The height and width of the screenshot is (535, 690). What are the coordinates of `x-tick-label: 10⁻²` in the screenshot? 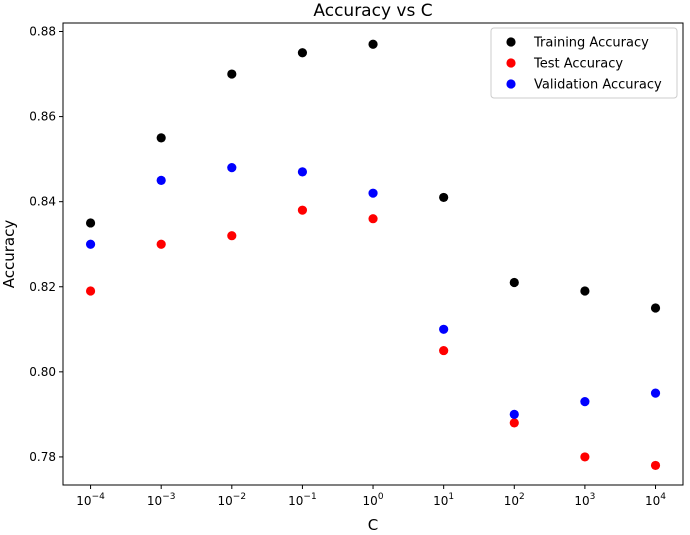 It's located at (232, 500).